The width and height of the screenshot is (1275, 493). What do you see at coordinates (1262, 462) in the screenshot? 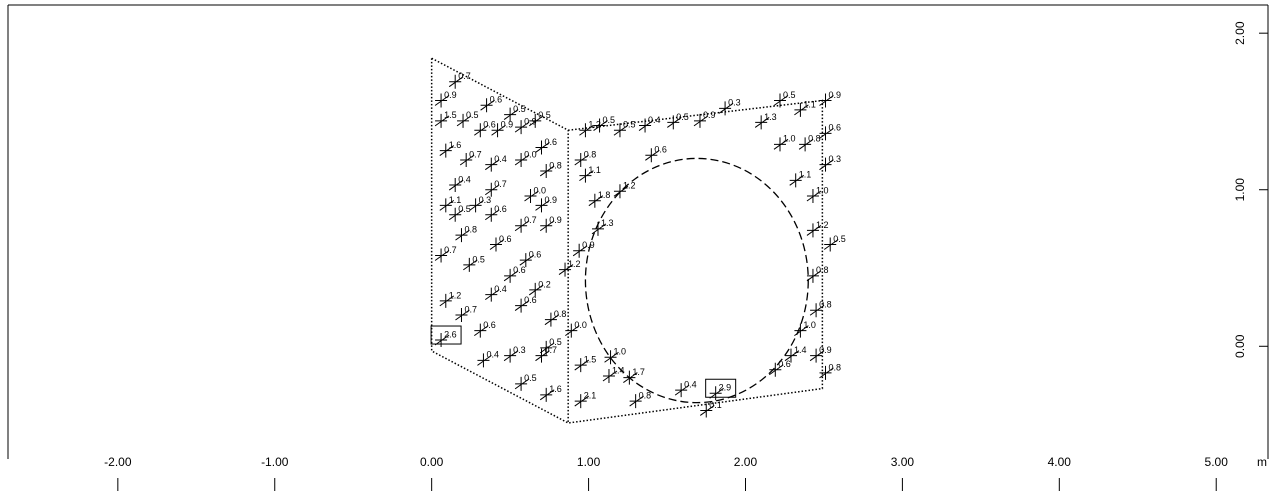
I see `x-unit: m` at bounding box center [1262, 462].